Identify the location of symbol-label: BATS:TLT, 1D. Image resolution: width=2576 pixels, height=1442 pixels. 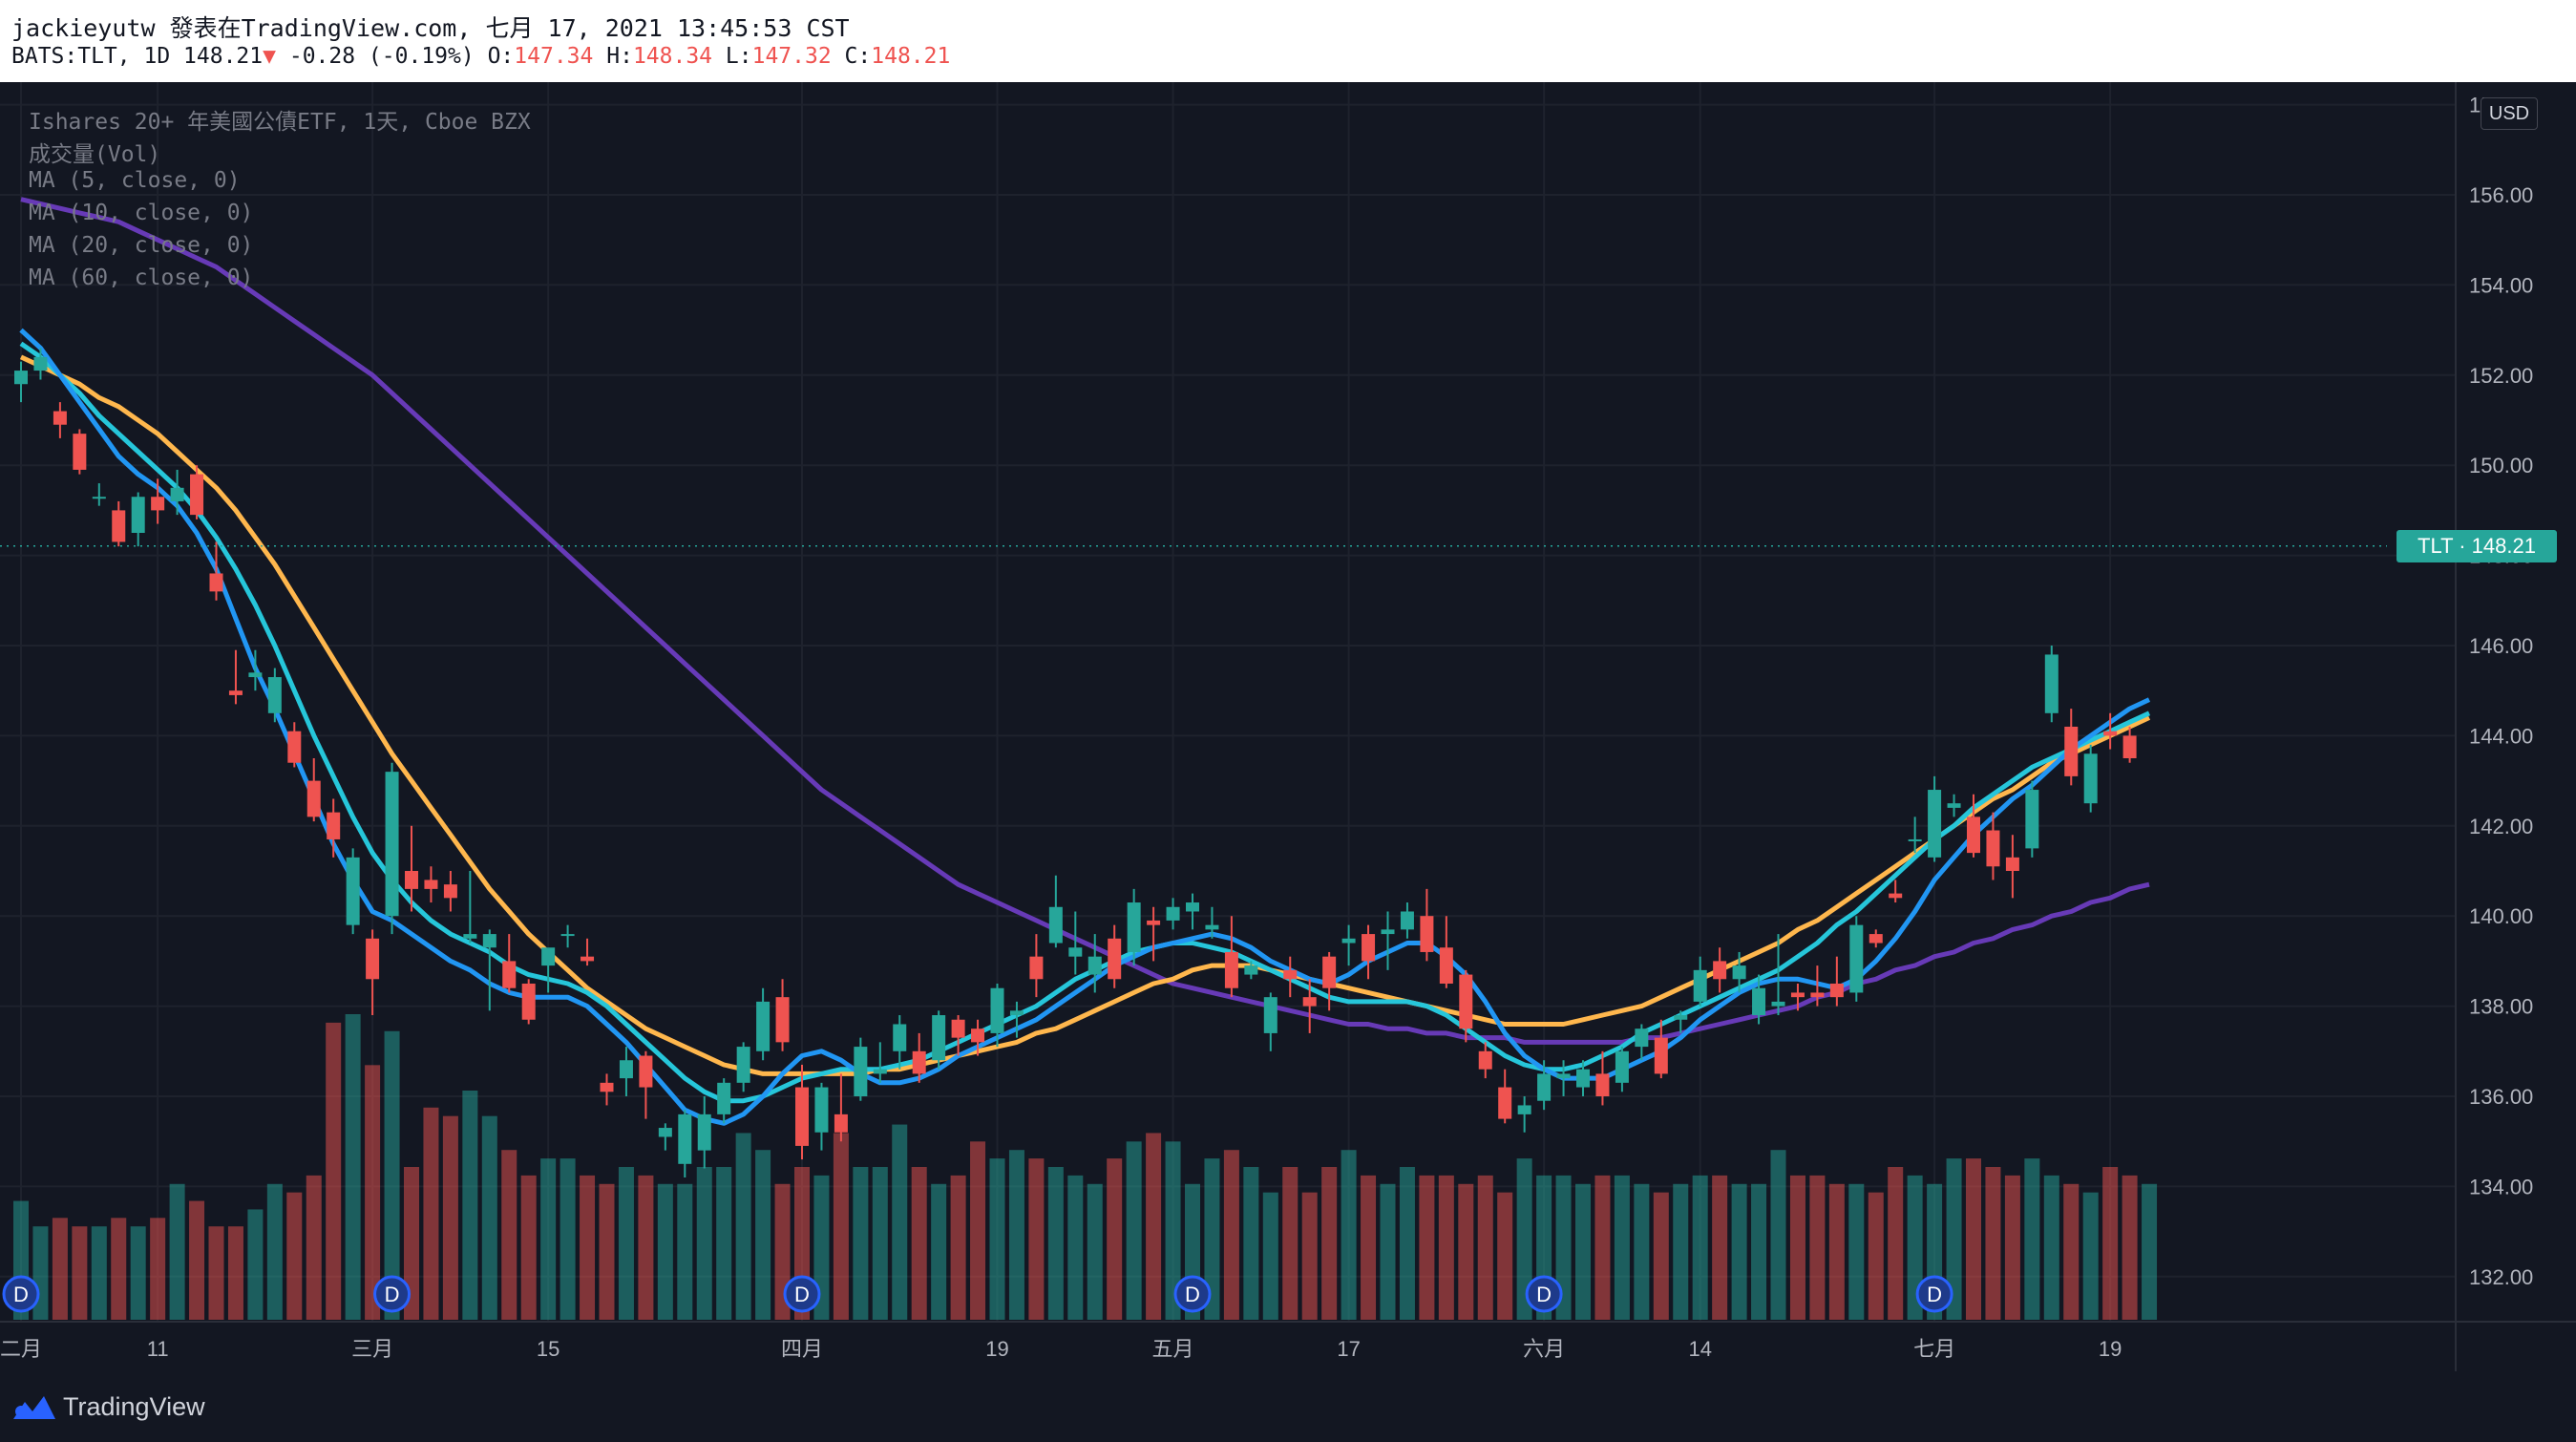
(91, 56).